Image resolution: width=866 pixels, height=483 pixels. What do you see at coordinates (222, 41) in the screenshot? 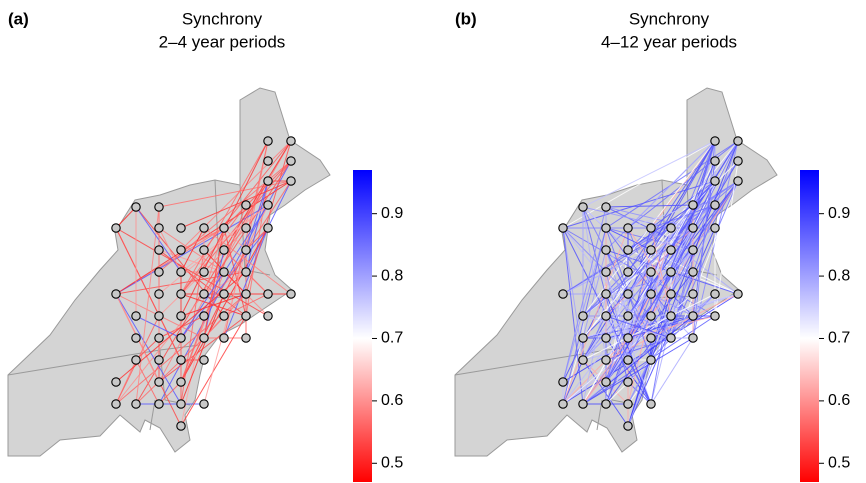
I see `panel-title: 2–4 year periods` at bounding box center [222, 41].